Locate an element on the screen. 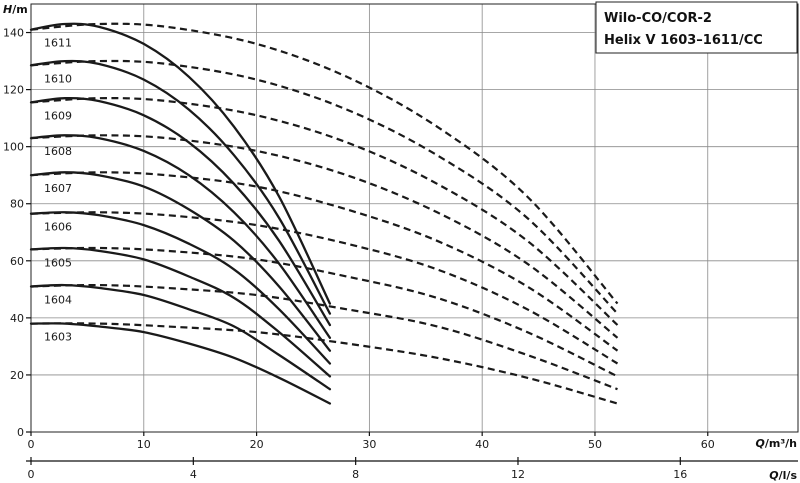 The width and height of the screenshot is (800, 483). x-tick-label-30: 30 is located at coordinates (369, 444).